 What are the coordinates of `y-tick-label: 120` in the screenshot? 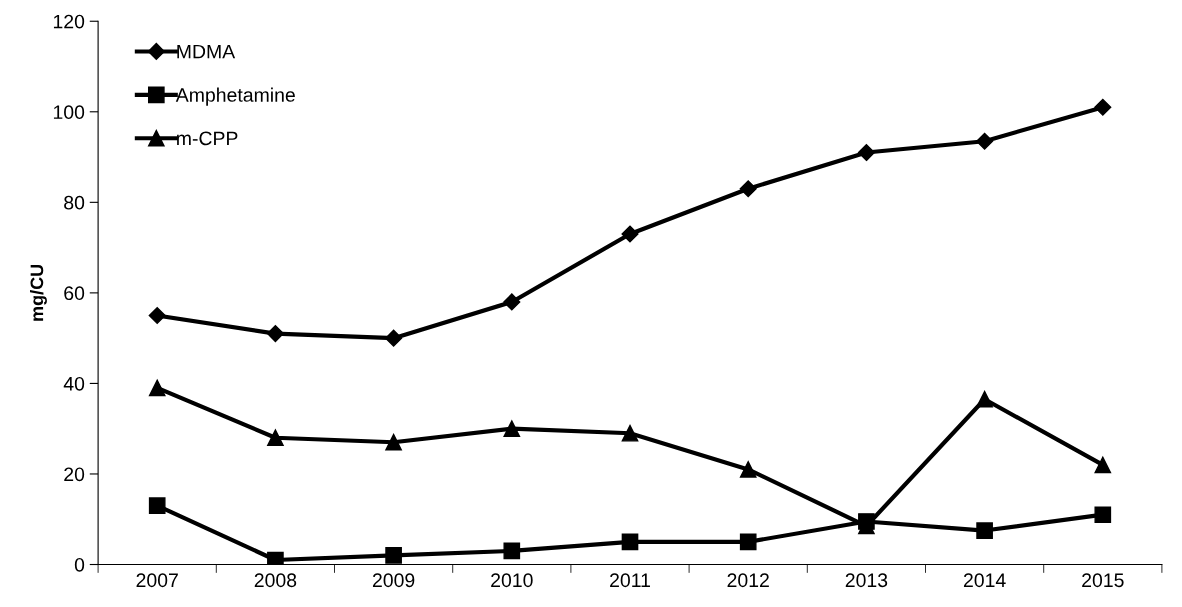 It's located at (69, 21).